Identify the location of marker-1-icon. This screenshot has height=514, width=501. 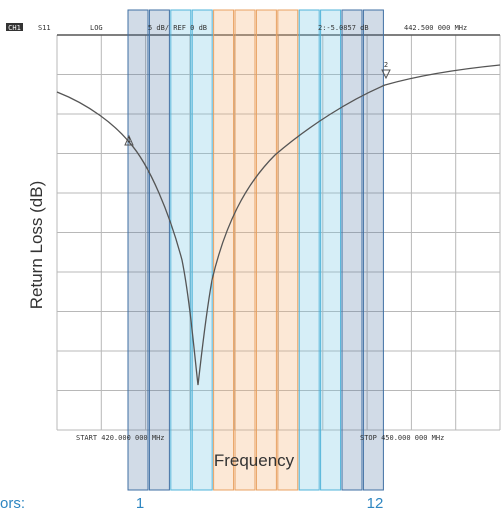
(129, 140).